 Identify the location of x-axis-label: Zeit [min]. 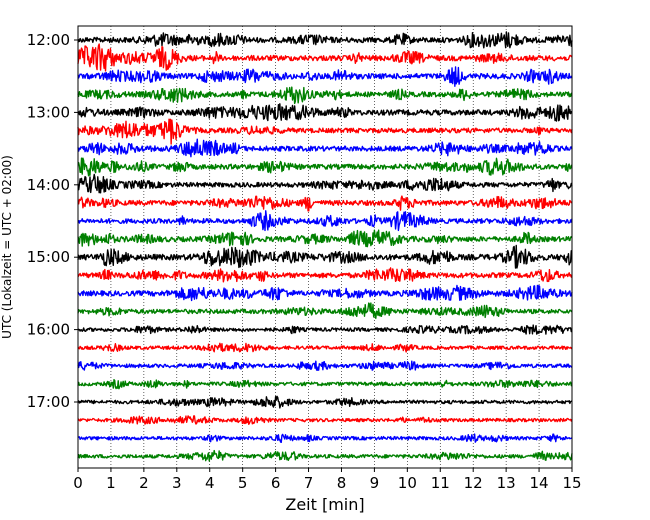
(324, 504).